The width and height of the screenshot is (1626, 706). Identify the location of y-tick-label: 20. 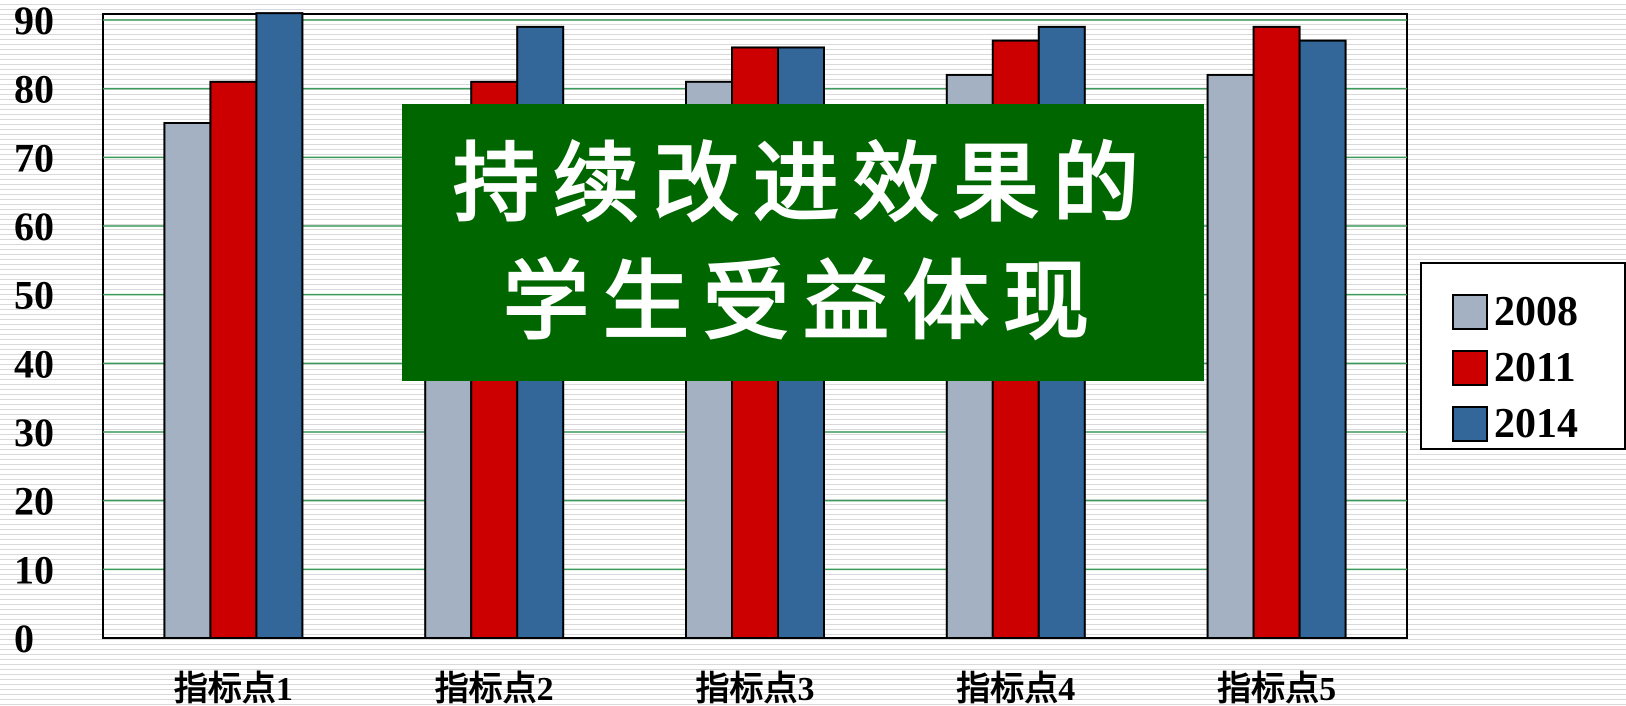
(34, 501).